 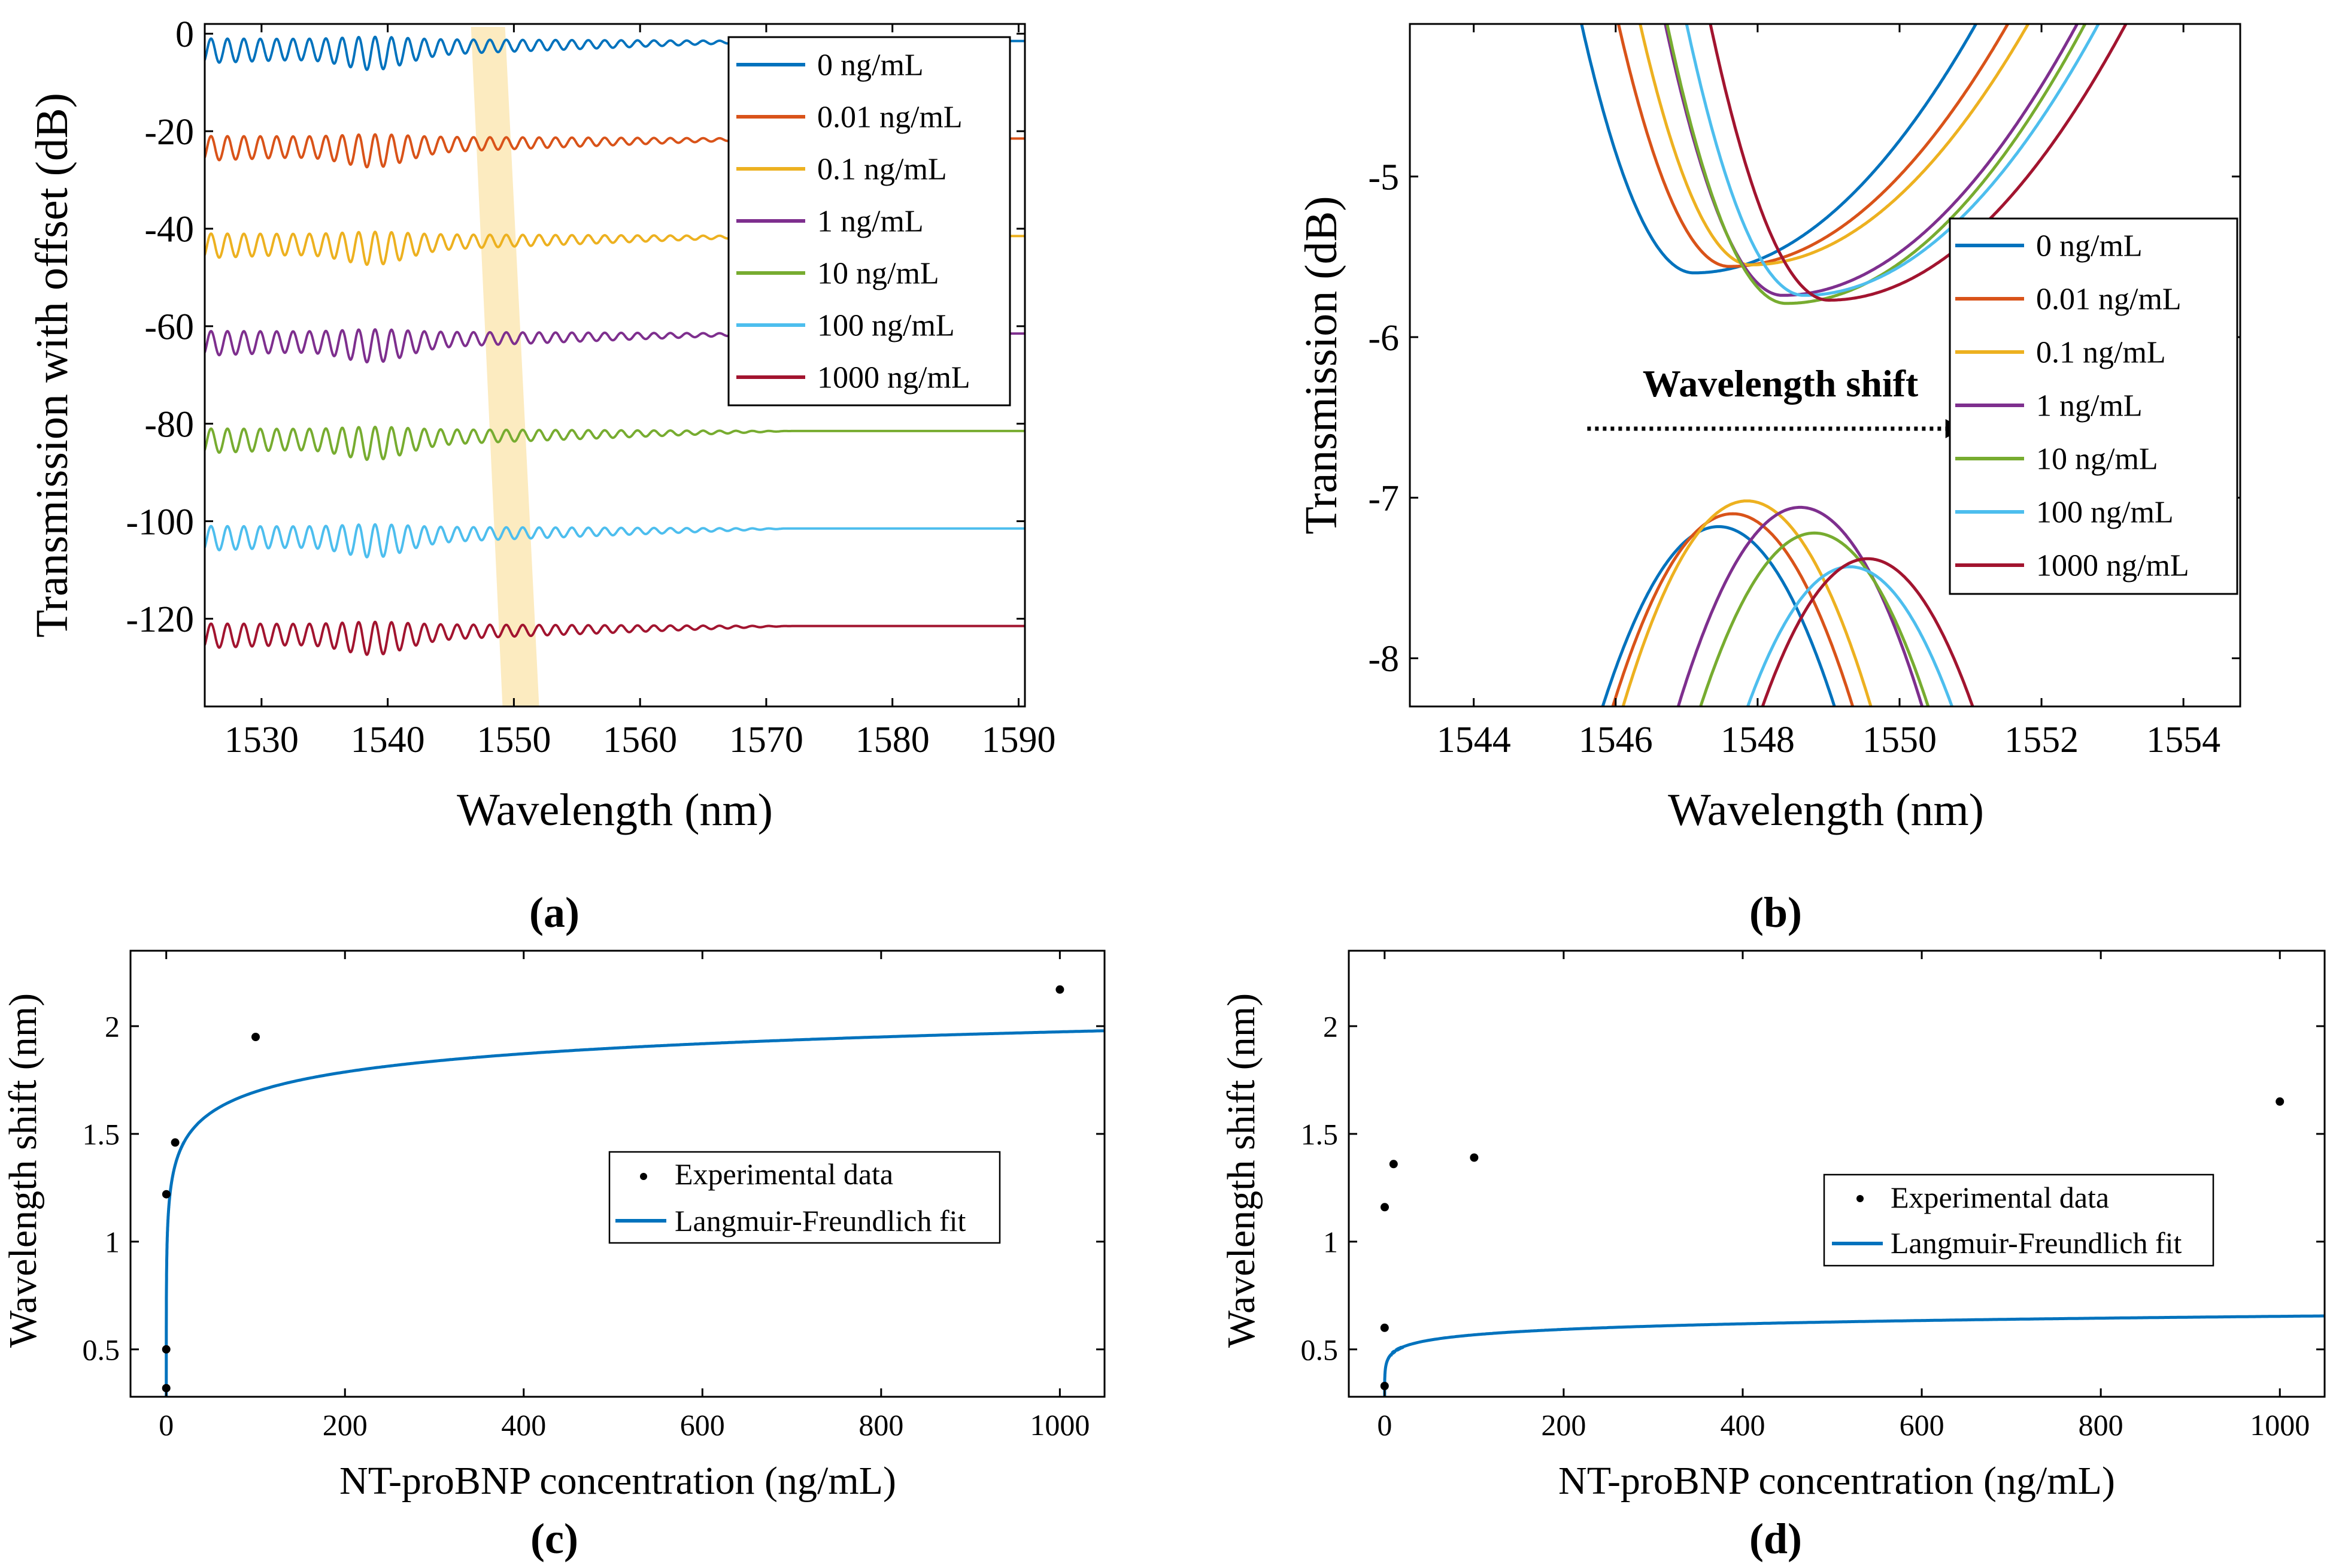 What do you see at coordinates (23, 1170) in the screenshot?
I see `panel-c-ylabel: Wavelength shift (nm)` at bounding box center [23, 1170].